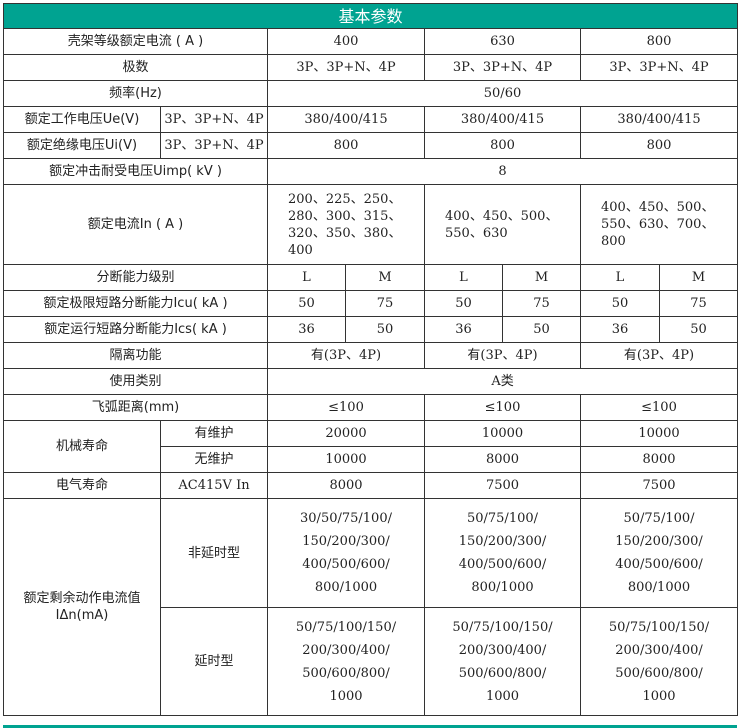 The height and width of the screenshot is (728, 739). I want to click on sub-label: 延时型, so click(214, 661).